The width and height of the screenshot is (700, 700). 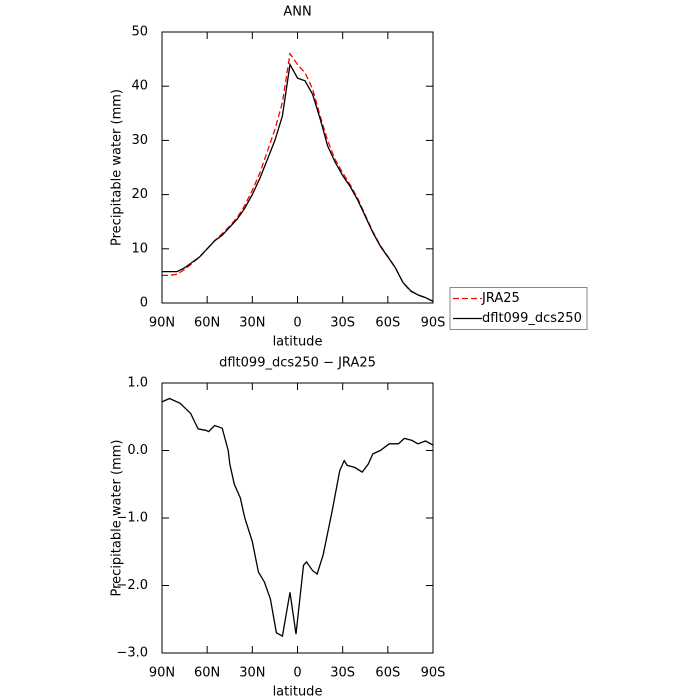 I want to click on y-tick-label: 40, so click(x=139, y=86).